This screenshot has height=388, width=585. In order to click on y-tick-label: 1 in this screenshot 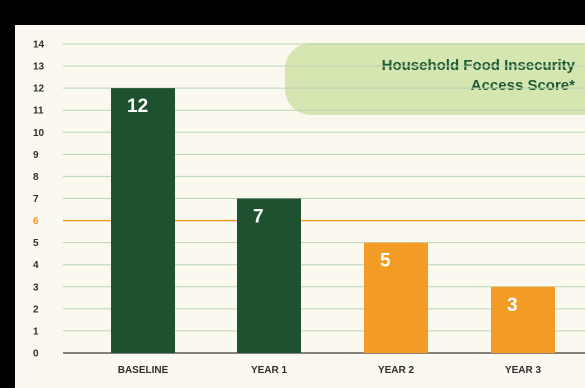, I will do `click(36, 331)`.